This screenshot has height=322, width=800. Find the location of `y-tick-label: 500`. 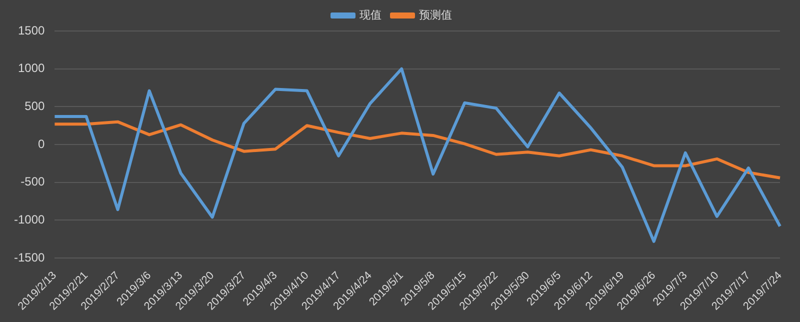

y-tick-label: 500 is located at coordinates (35, 106).